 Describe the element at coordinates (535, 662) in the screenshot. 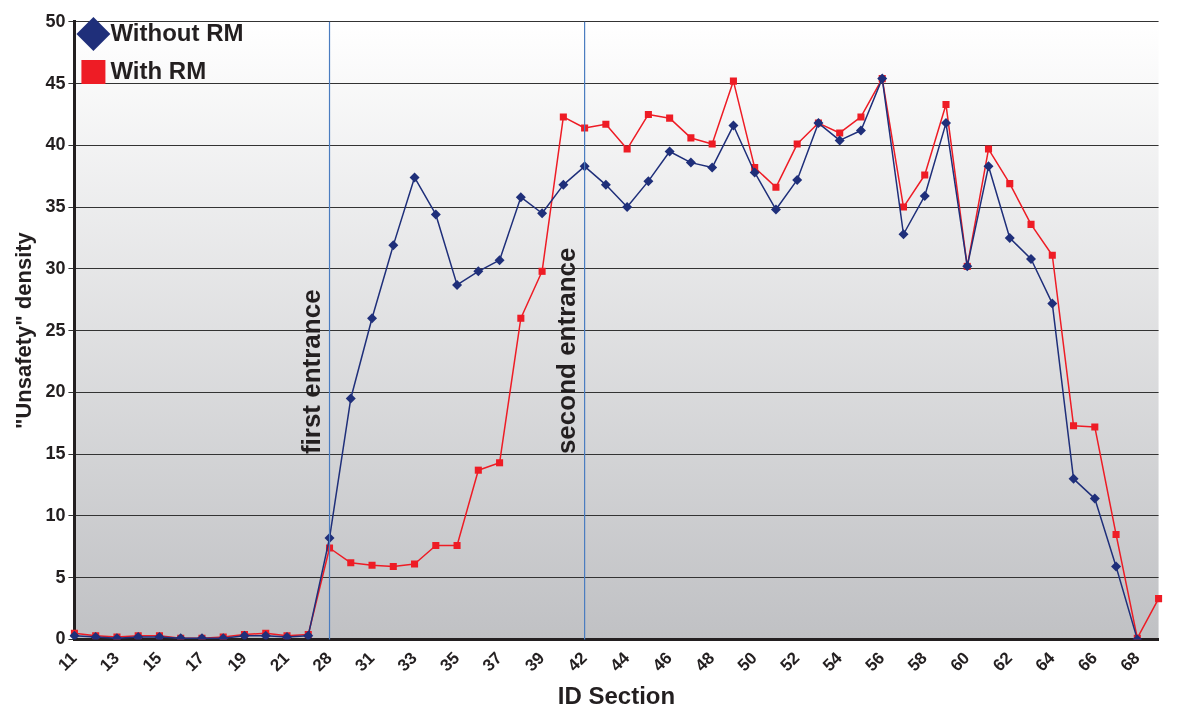

I see `x-tick-label: 39` at that location.